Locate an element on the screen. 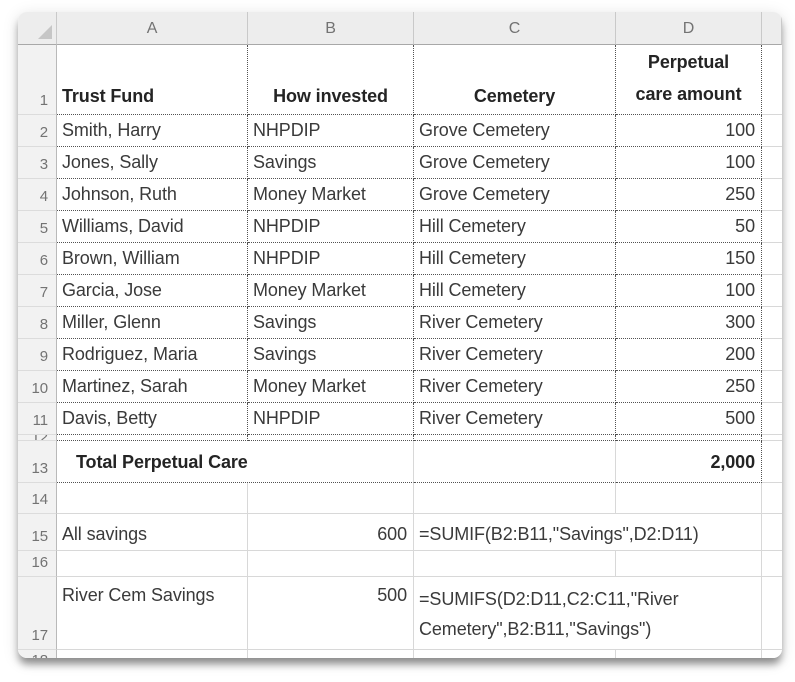  cell-a16 is located at coordinates (152, 564).